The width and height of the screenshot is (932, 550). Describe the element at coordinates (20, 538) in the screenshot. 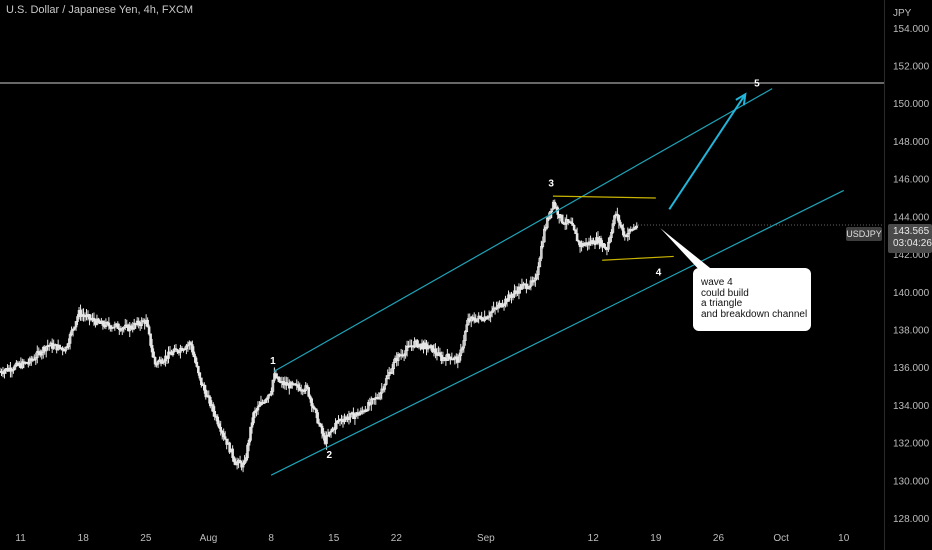

I see `time-tick-label: 11` at that location.